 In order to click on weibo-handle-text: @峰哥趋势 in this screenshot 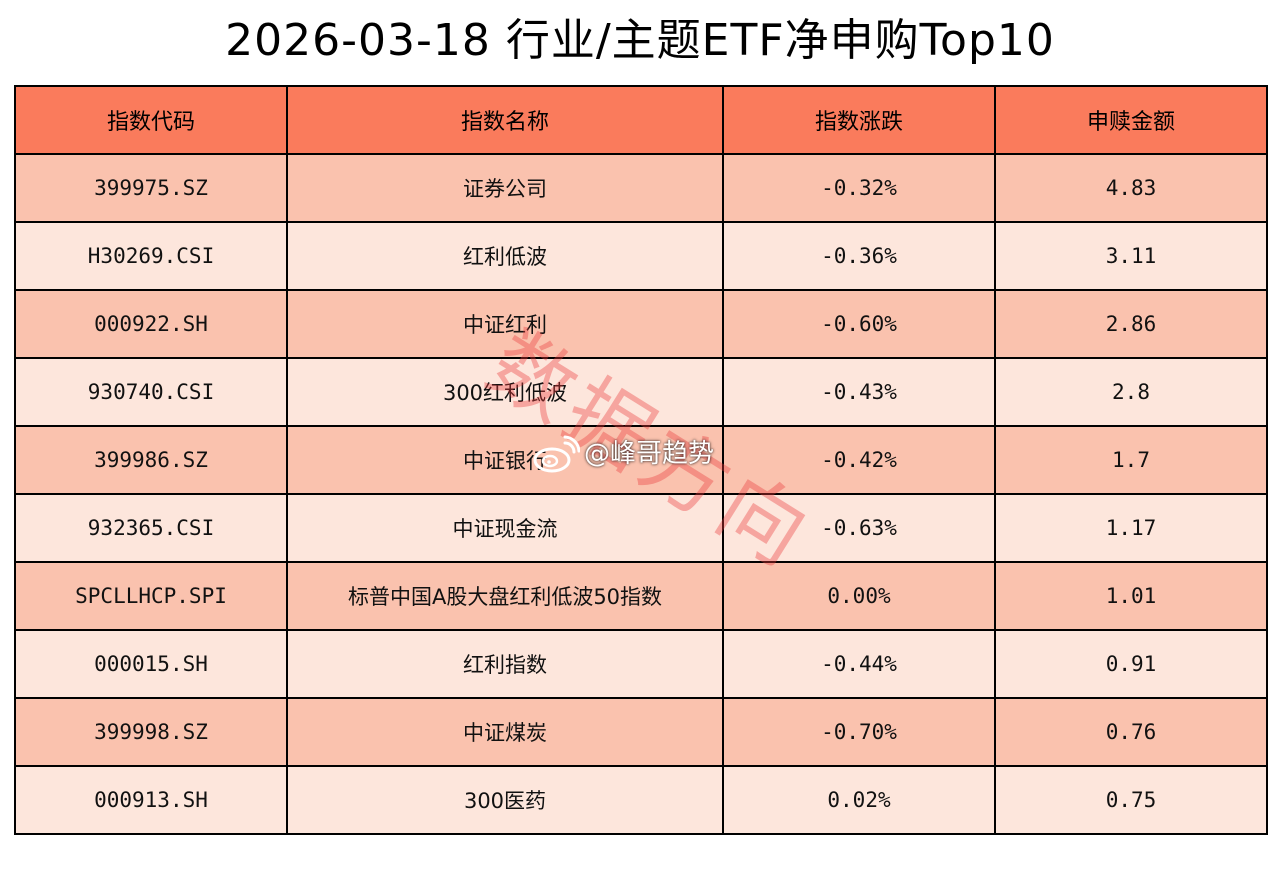, I will do `click(649, 454)`.